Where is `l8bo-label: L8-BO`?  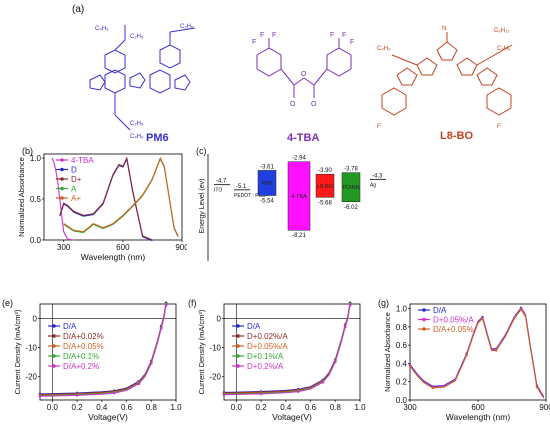
l8bo-label: L8-BO is located at coordinates (456, 136).